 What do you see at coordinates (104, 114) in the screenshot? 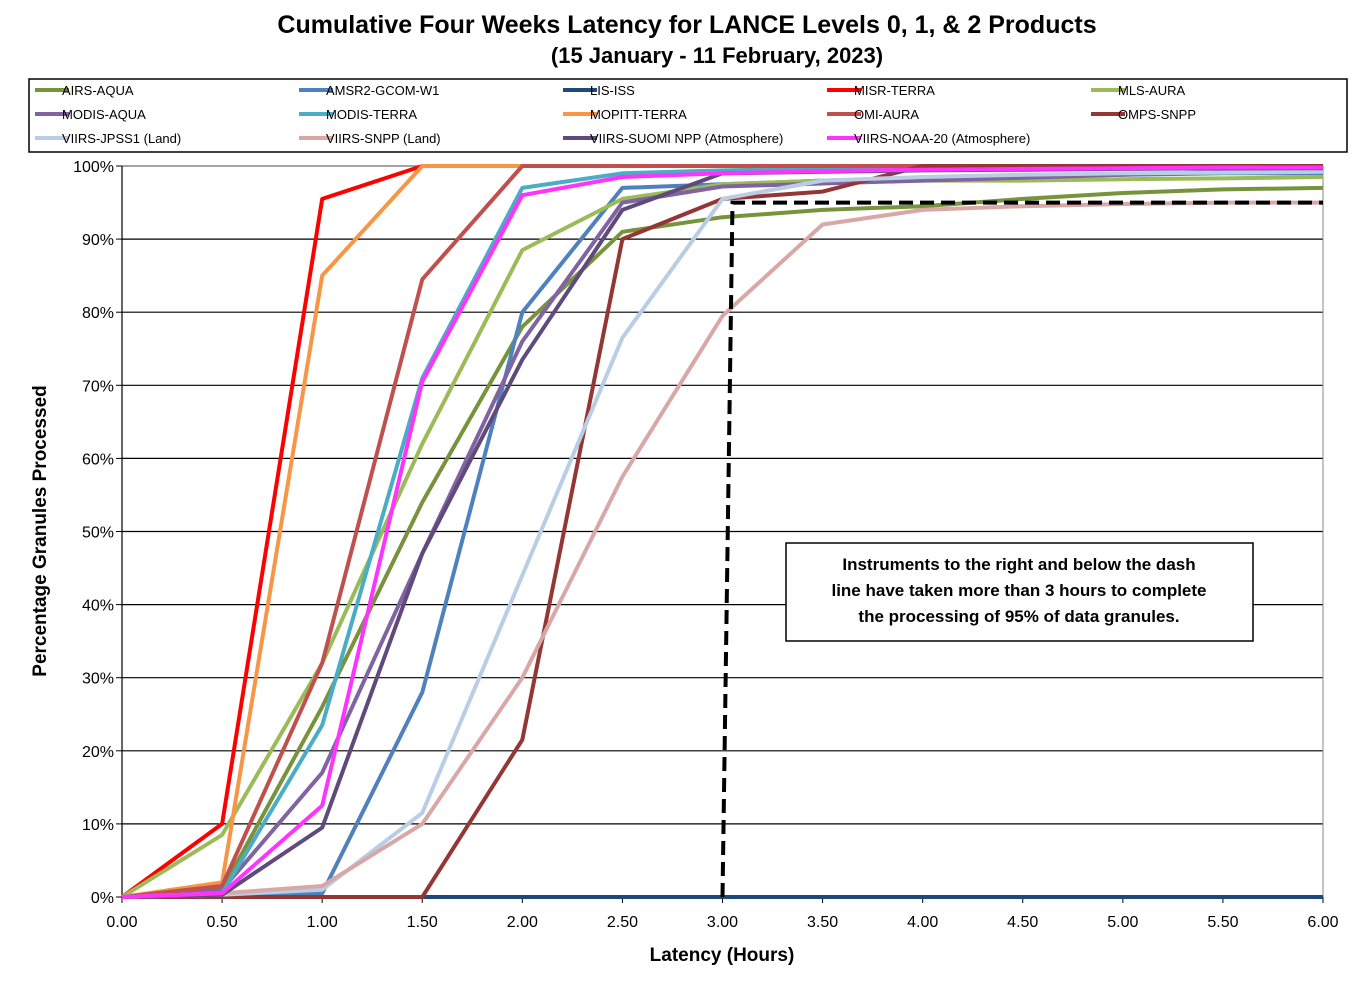
I see `legend-entry: MODIS-AQUA` at bounding box center [104, 114].